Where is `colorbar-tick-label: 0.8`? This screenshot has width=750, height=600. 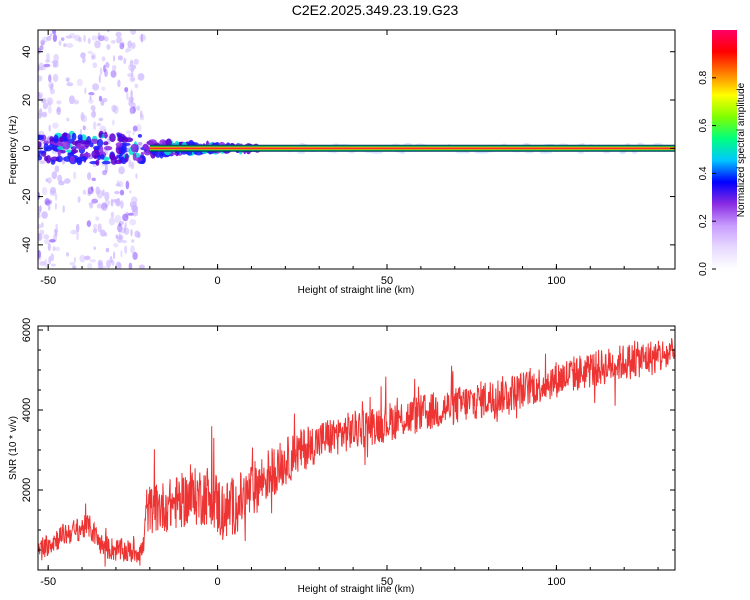 colorbar-tick-label: 0.8 is located at coordinates (703, 77).